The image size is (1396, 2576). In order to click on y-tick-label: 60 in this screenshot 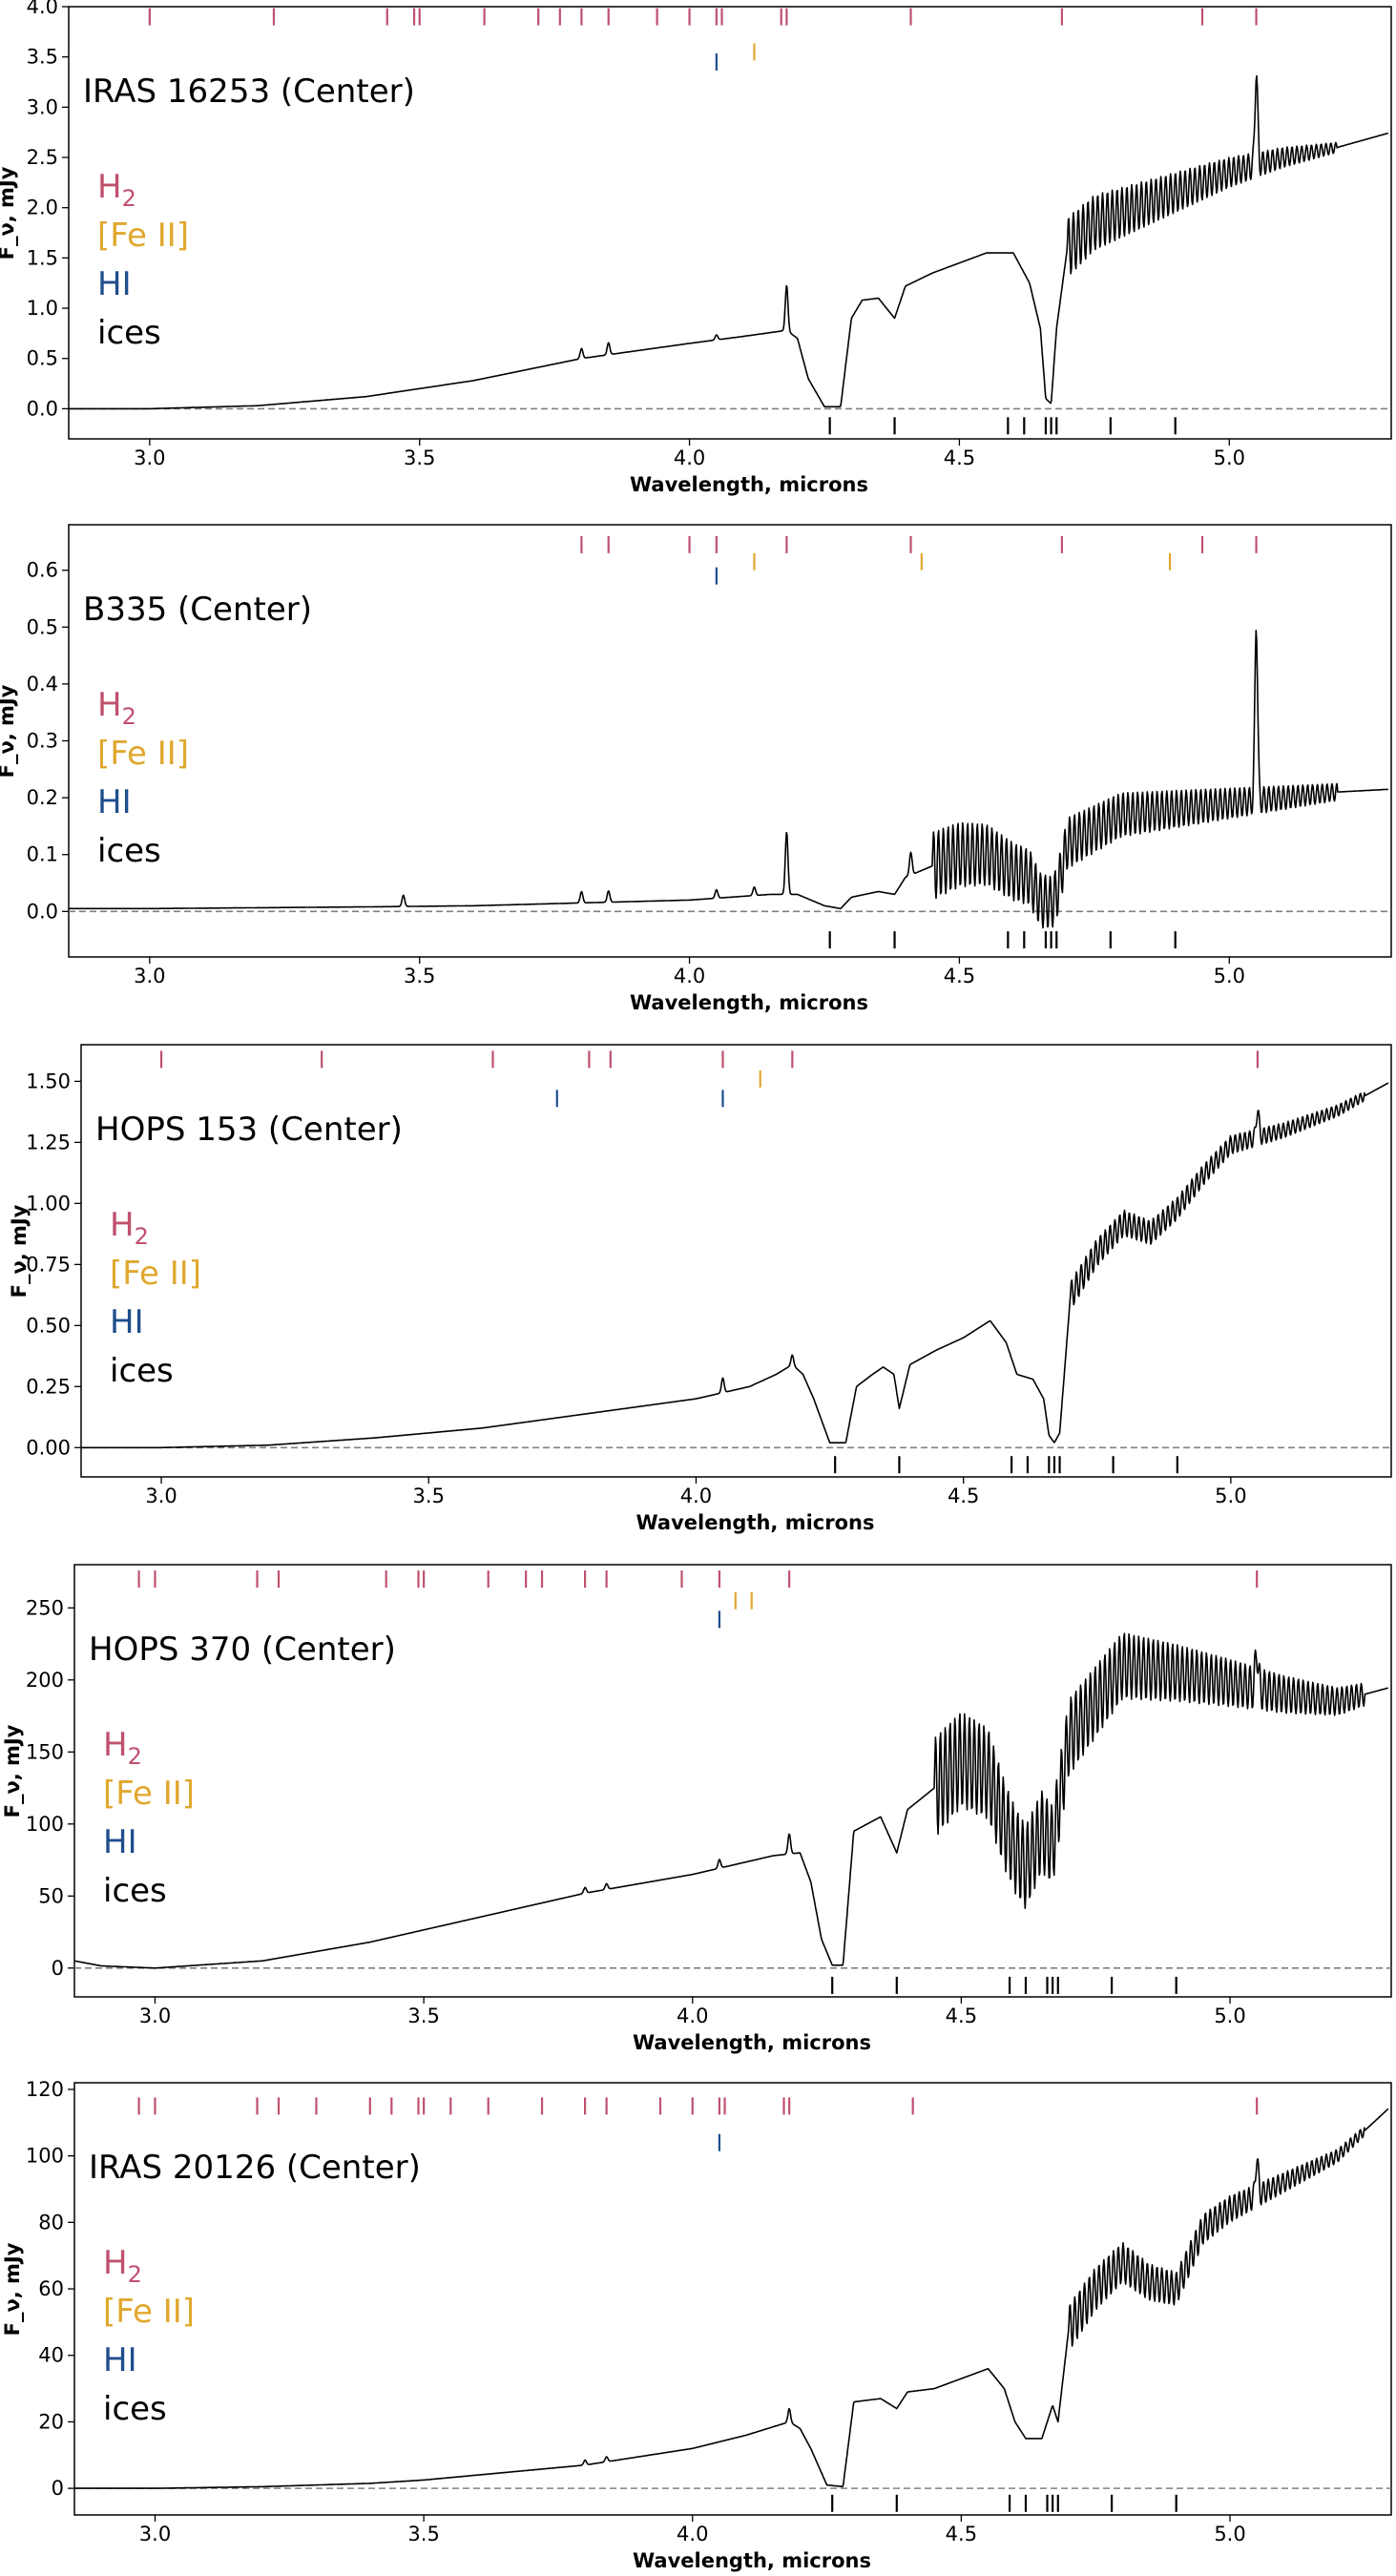, I will do `click(51, 2288)`.